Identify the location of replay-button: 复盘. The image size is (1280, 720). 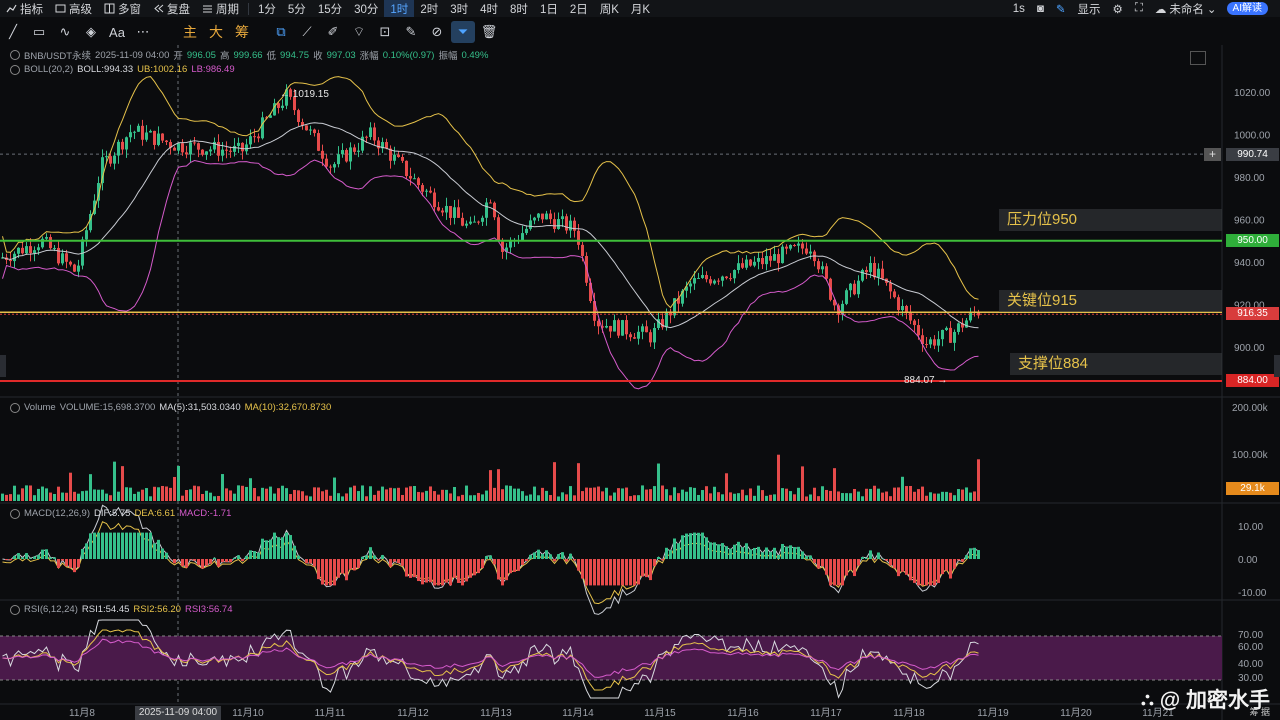
(171, 8).